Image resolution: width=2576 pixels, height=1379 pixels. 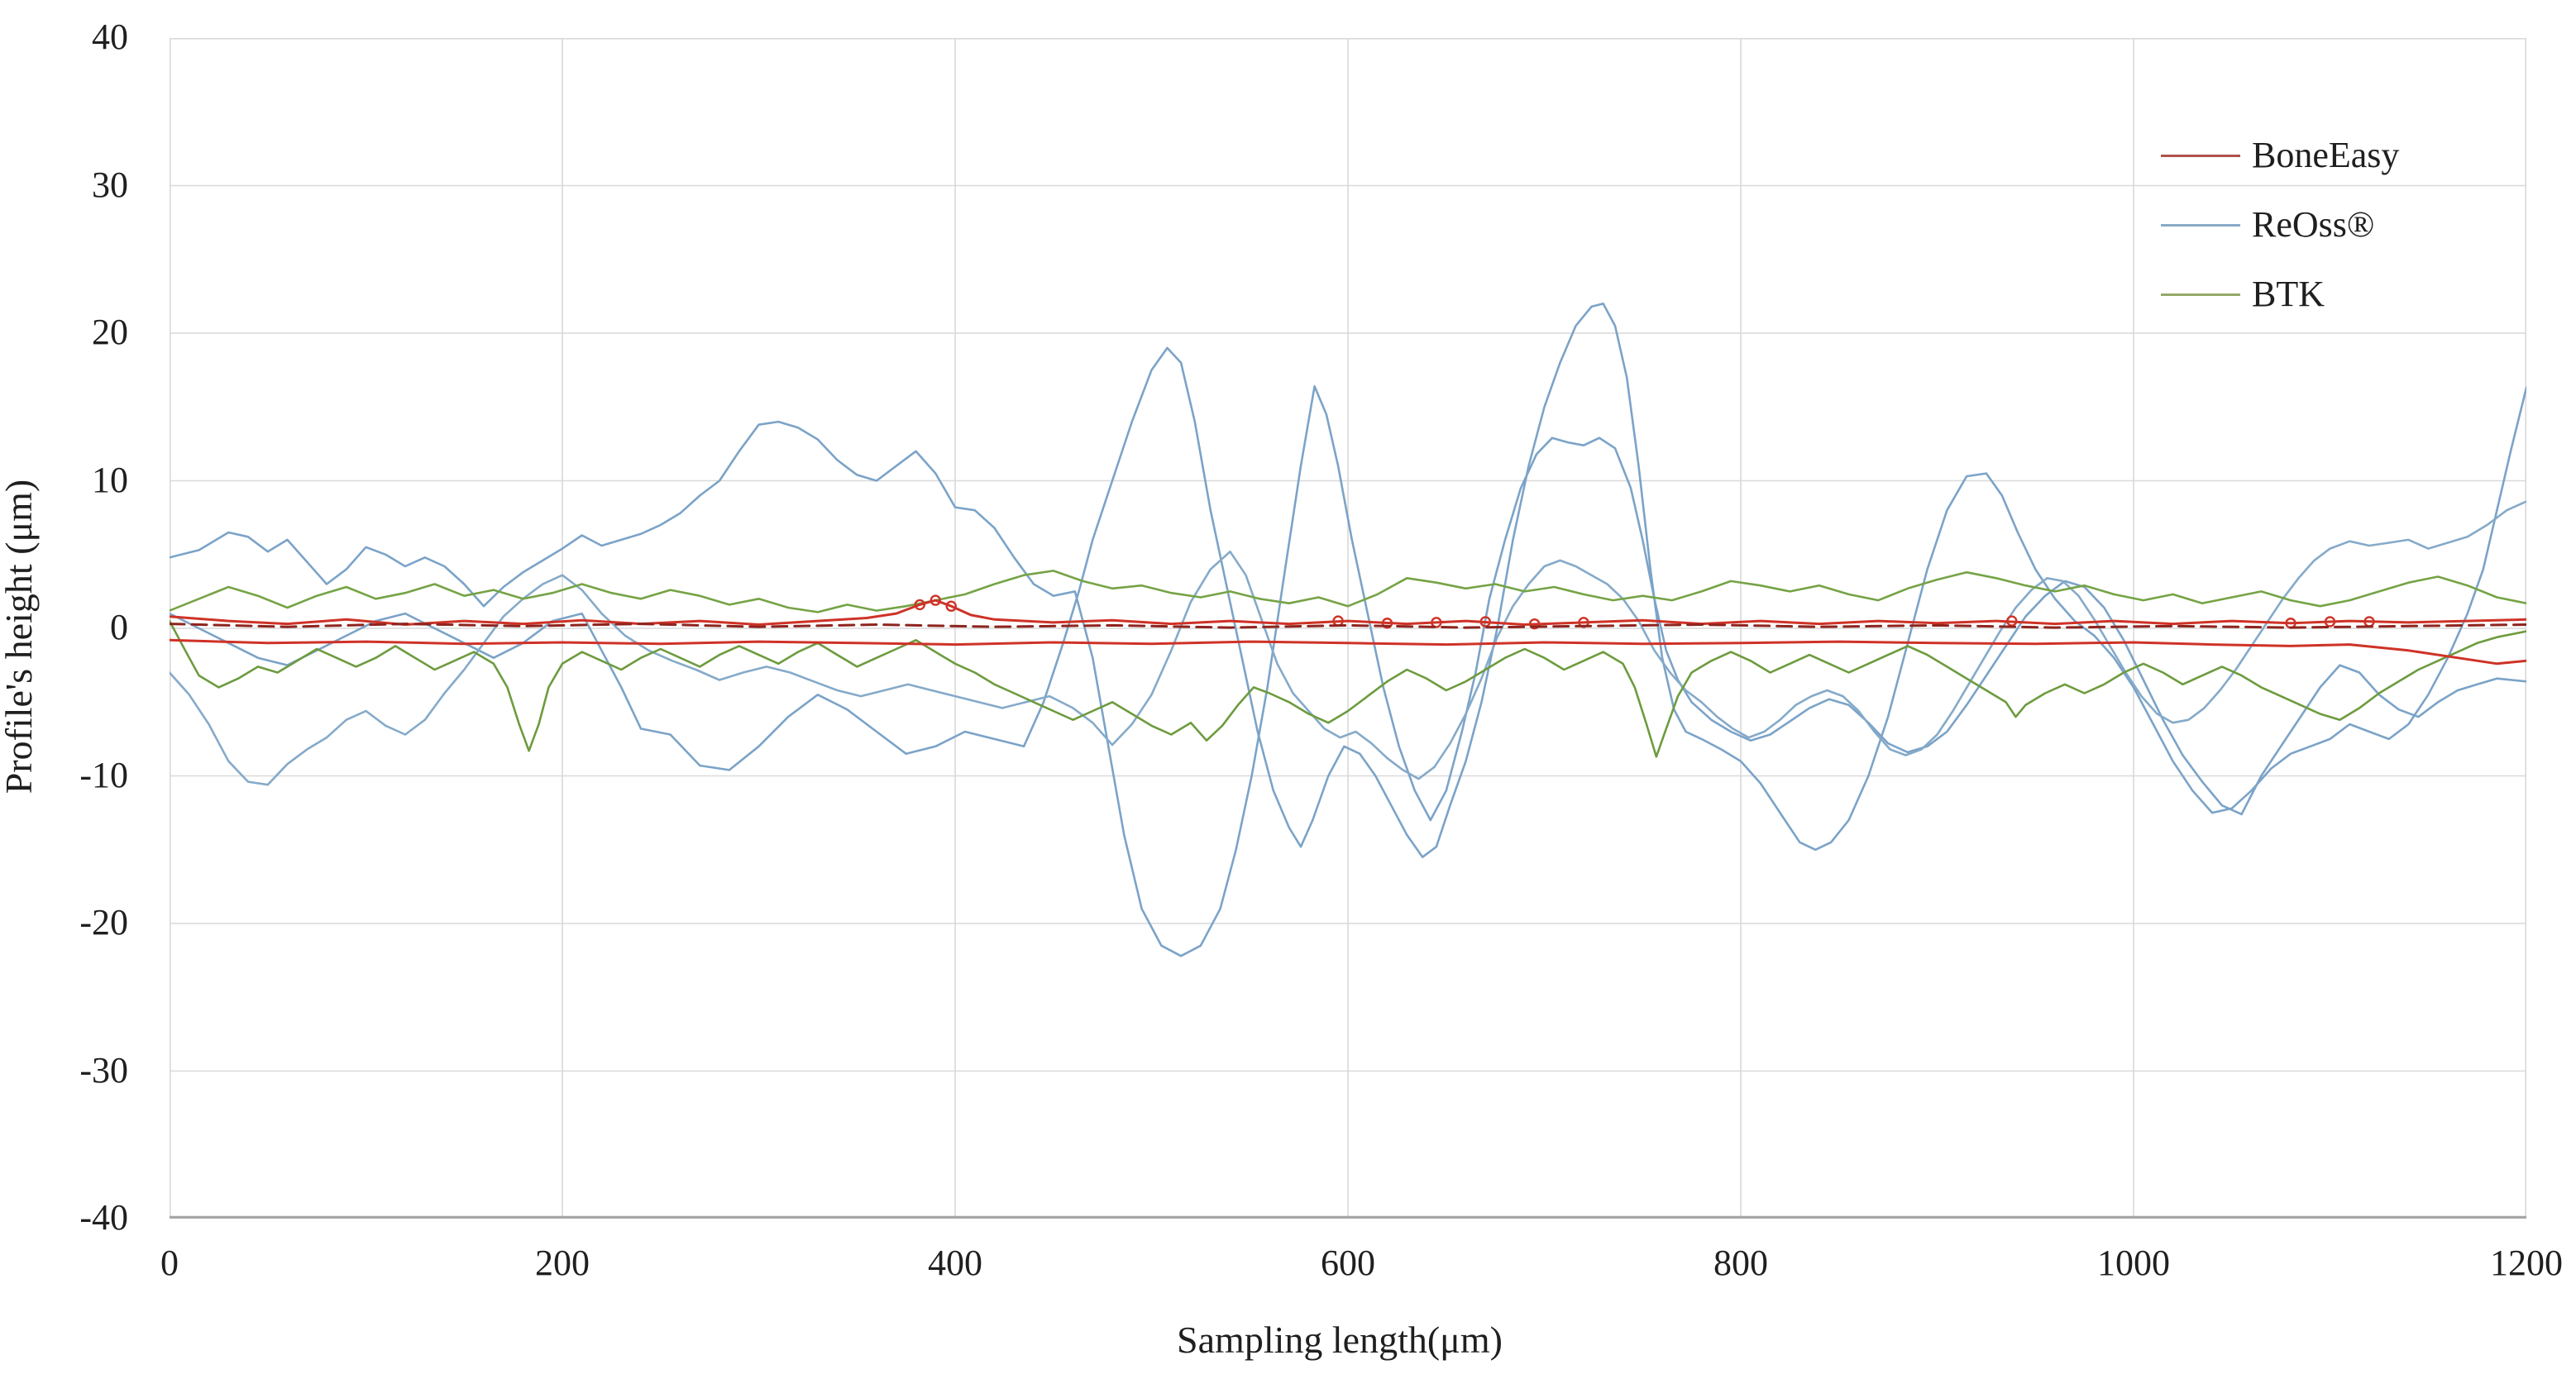 What do you see at coordinates (103, 1217) in the screenshot?
I see `y-tick-label: -40` at bounding box center [103, 1217].